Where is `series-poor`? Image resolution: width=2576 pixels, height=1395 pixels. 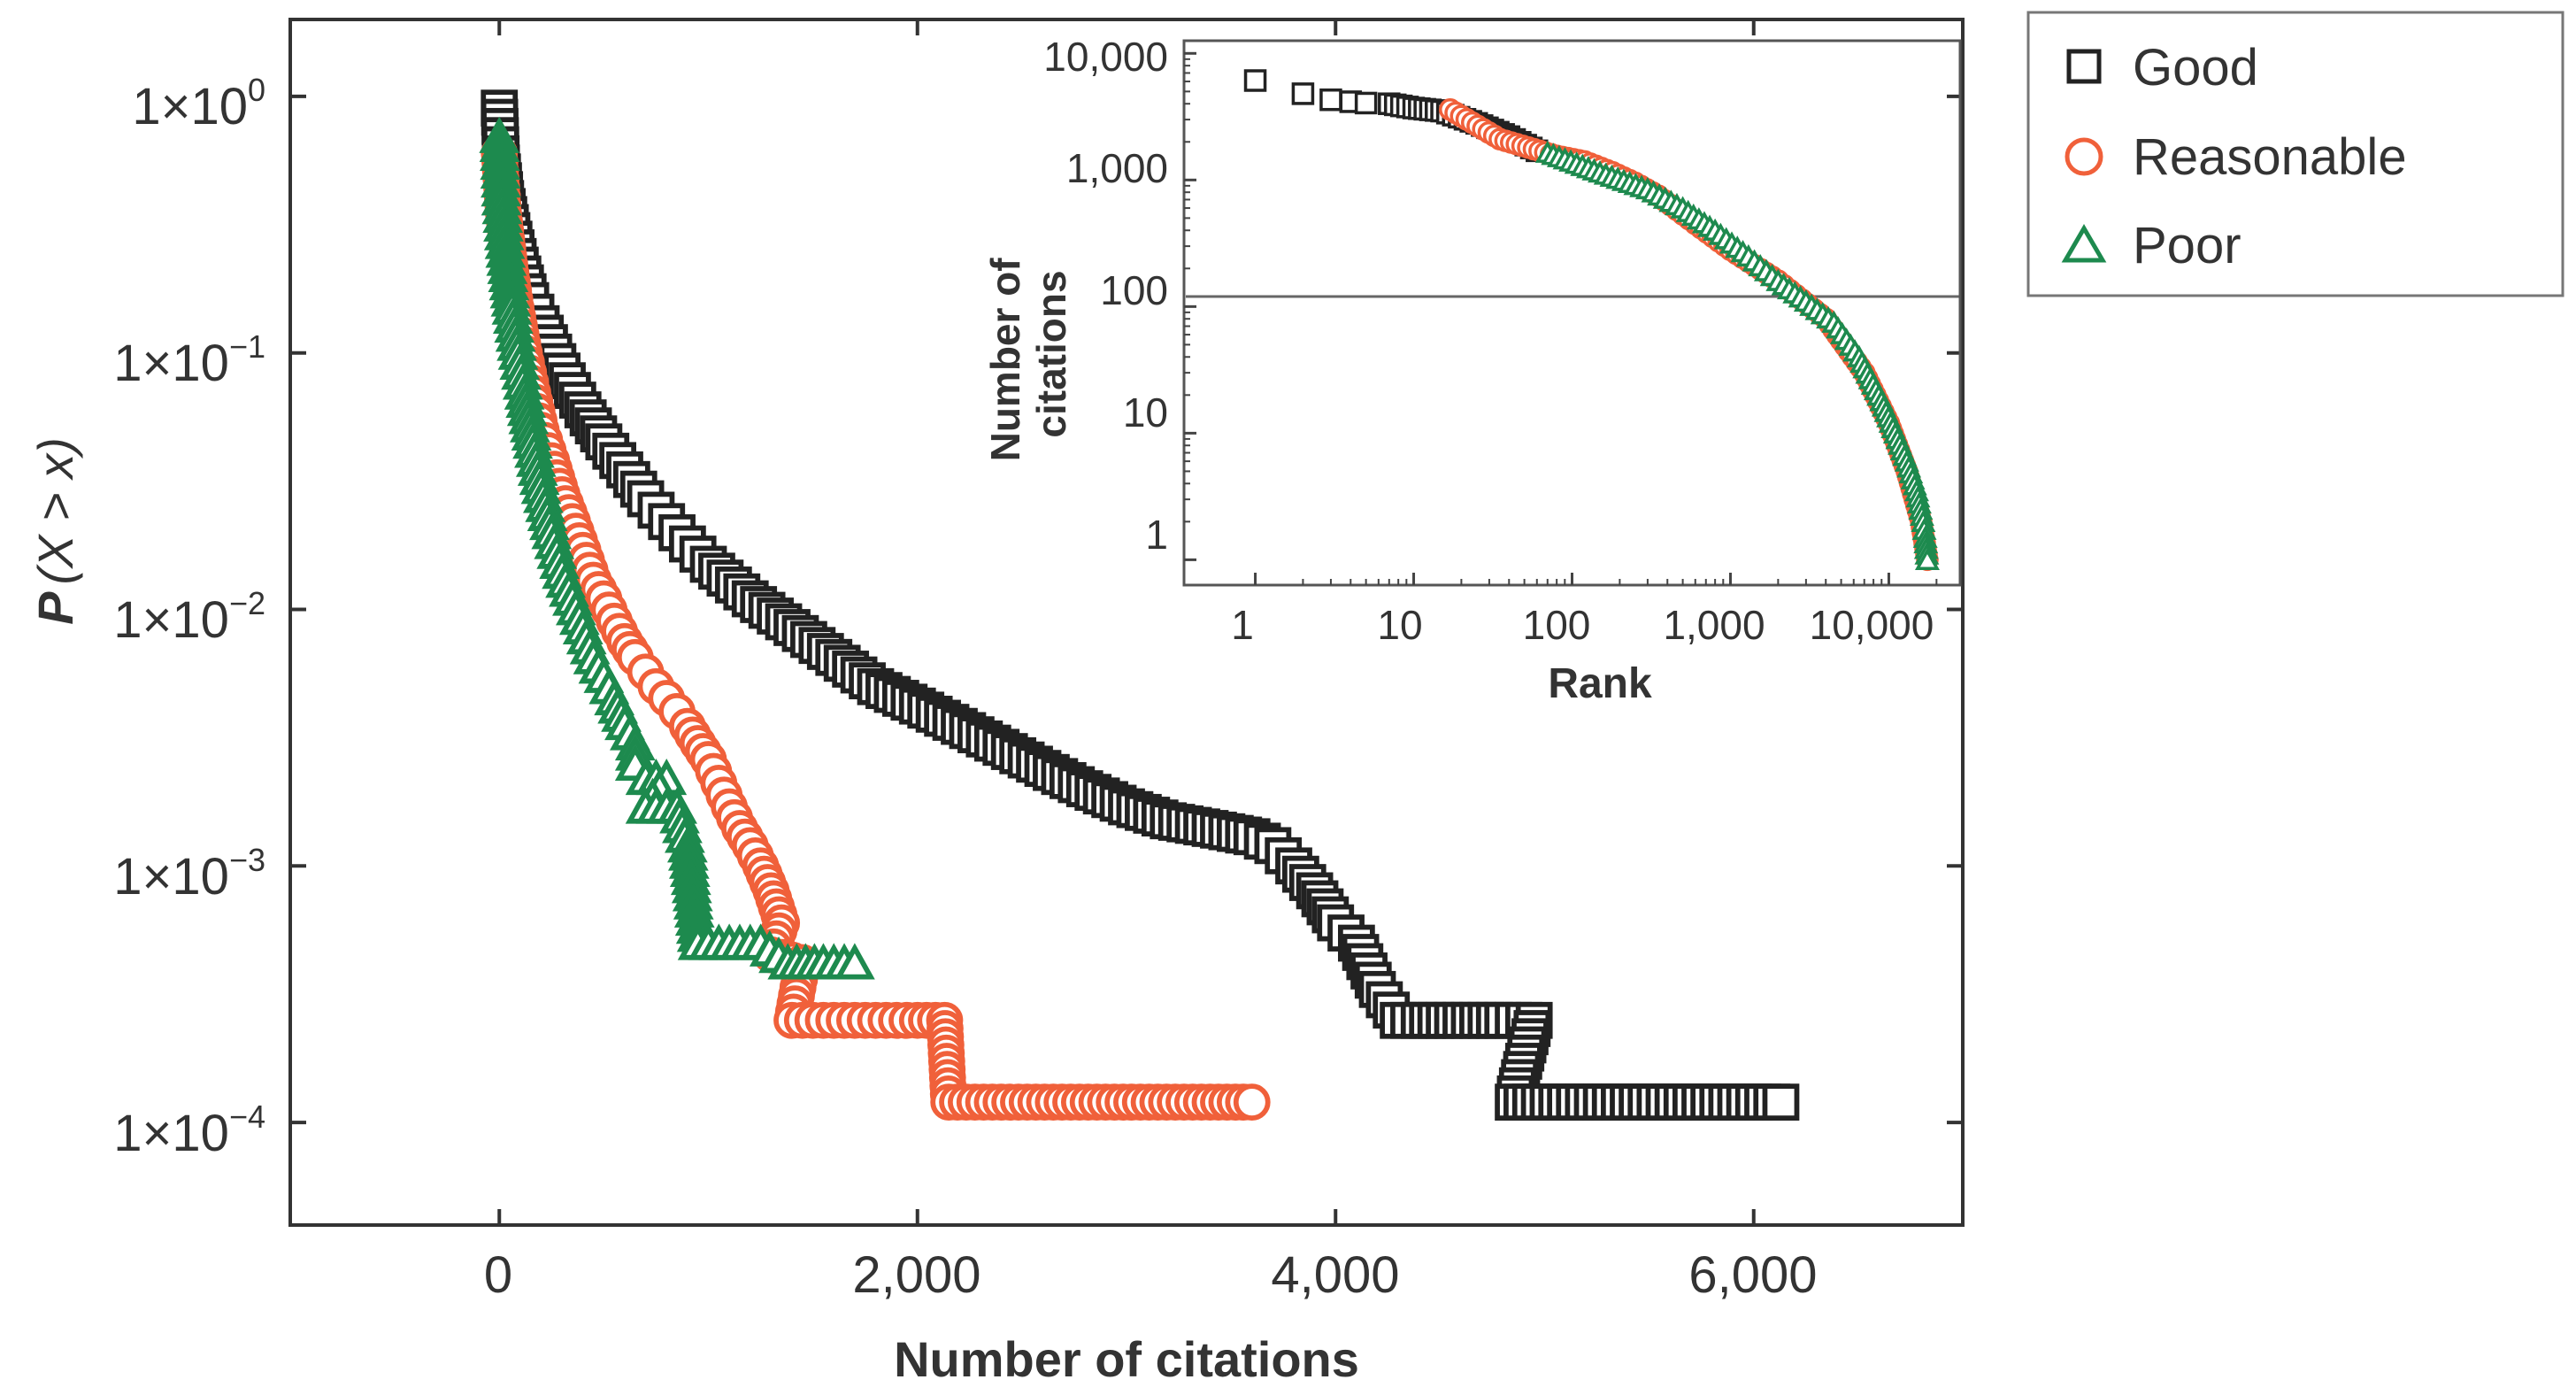 series-poor is located at coordinates (677, 548).